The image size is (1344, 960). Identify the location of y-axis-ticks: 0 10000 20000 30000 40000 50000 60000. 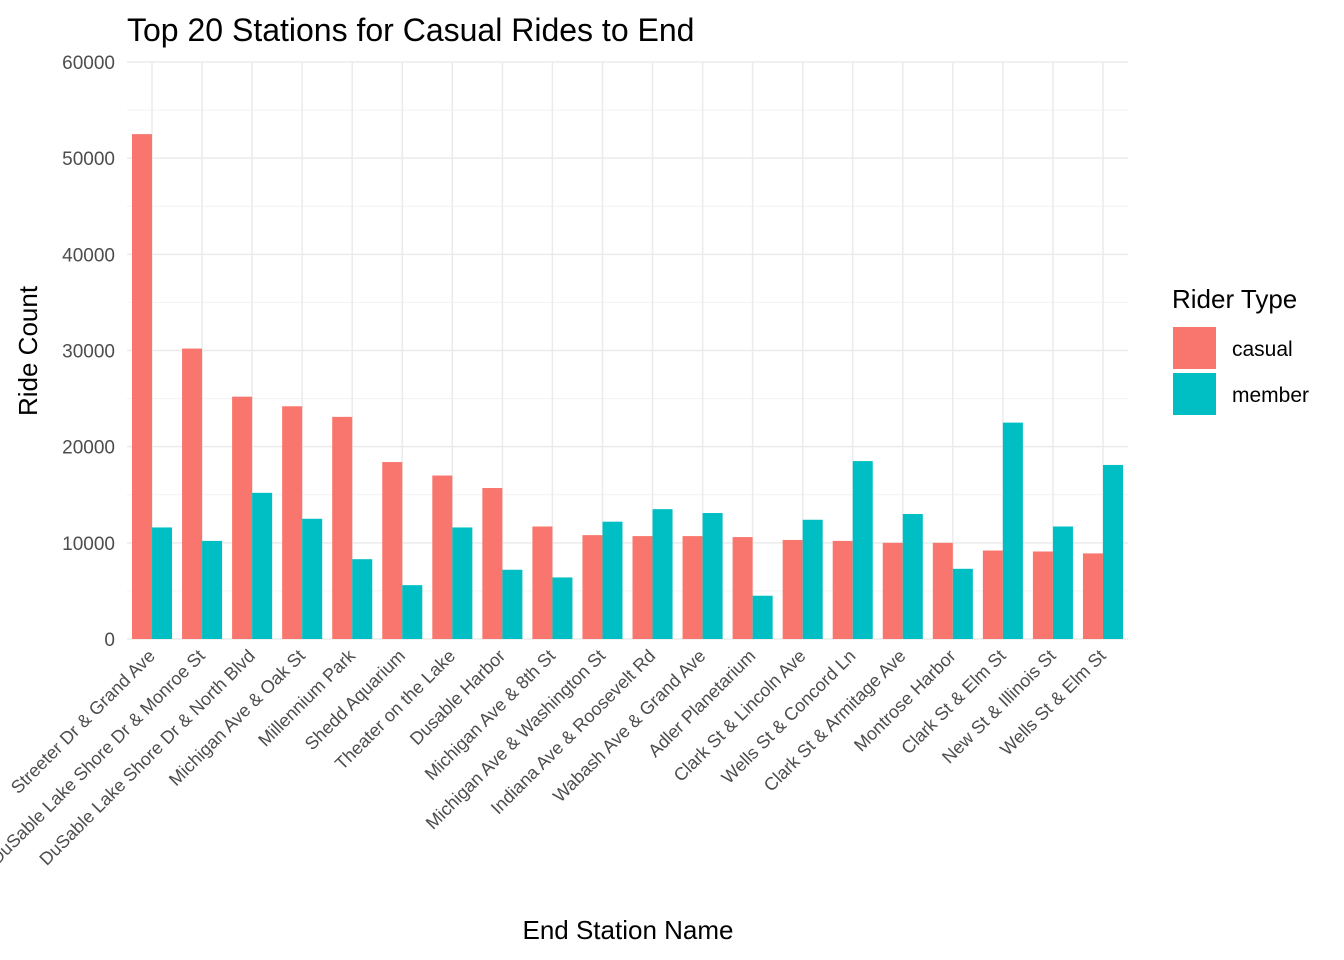
(88, 352).